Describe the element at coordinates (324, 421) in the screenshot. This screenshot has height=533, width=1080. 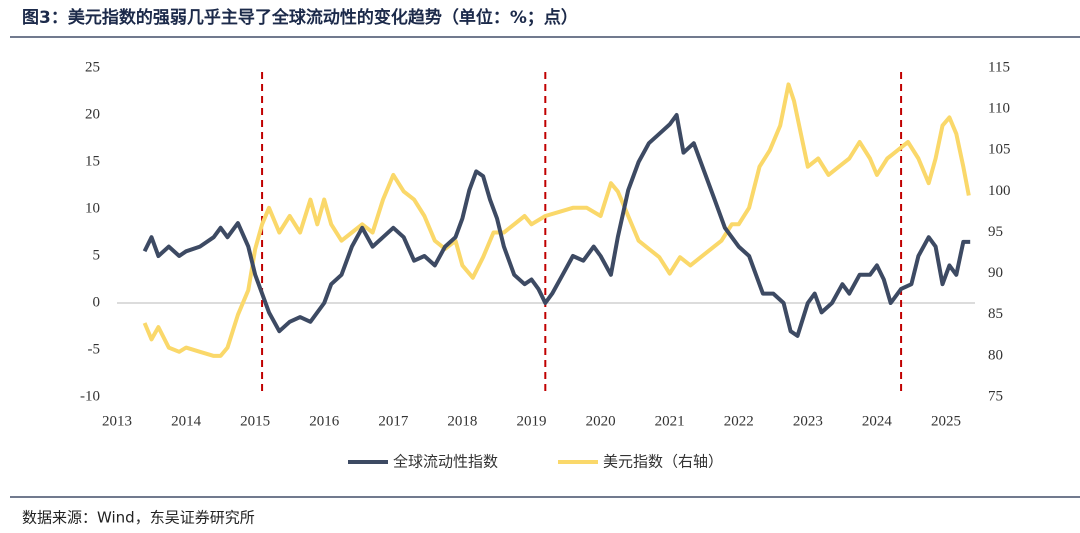
I see `x-tick-label: 2016` at that location.